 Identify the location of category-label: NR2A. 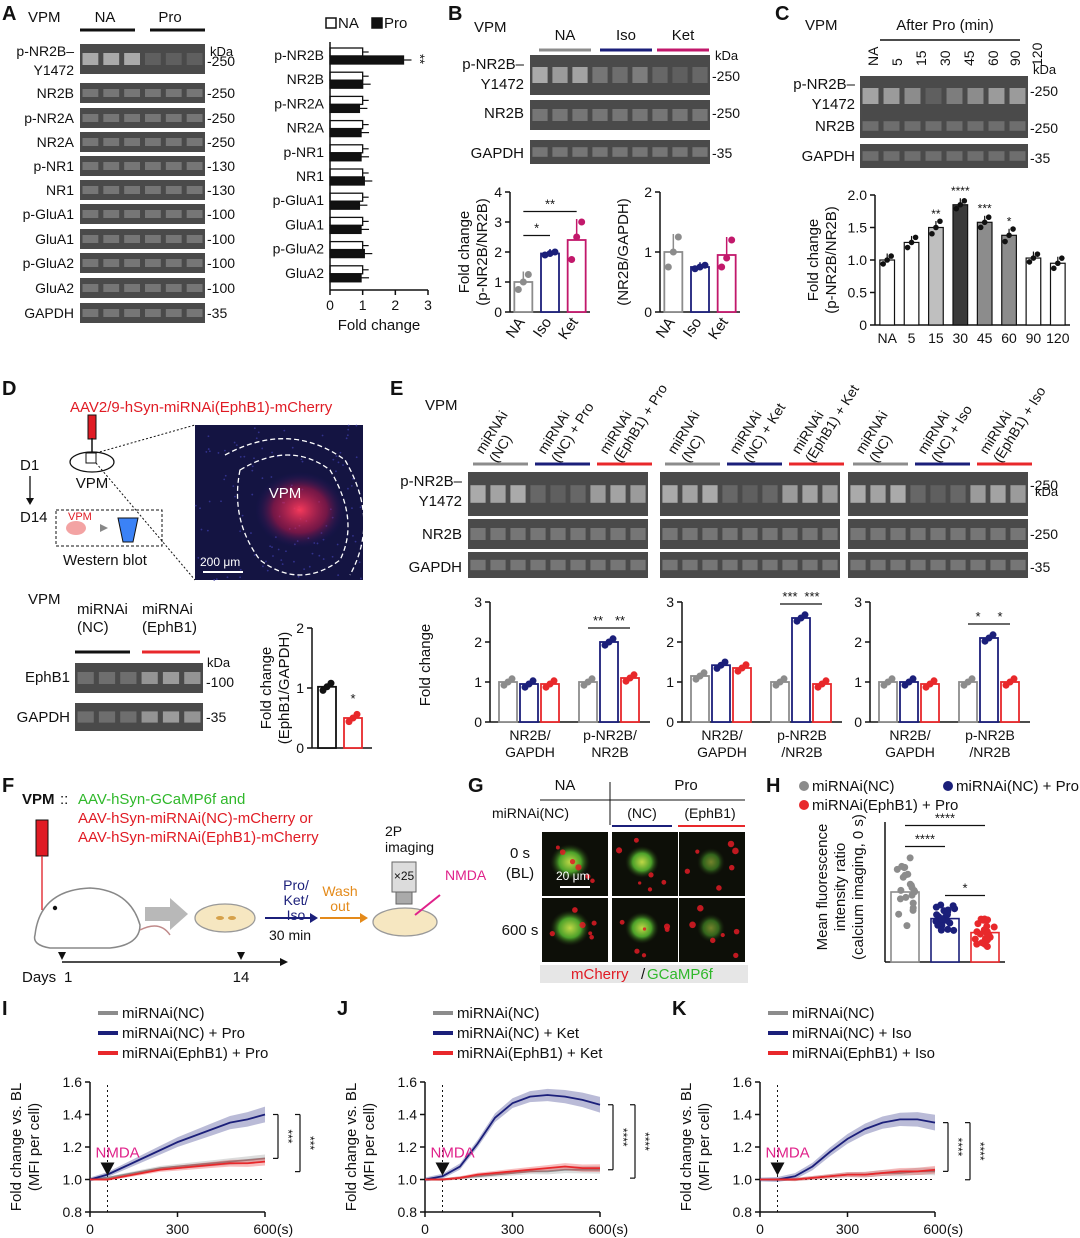
(306, 128).